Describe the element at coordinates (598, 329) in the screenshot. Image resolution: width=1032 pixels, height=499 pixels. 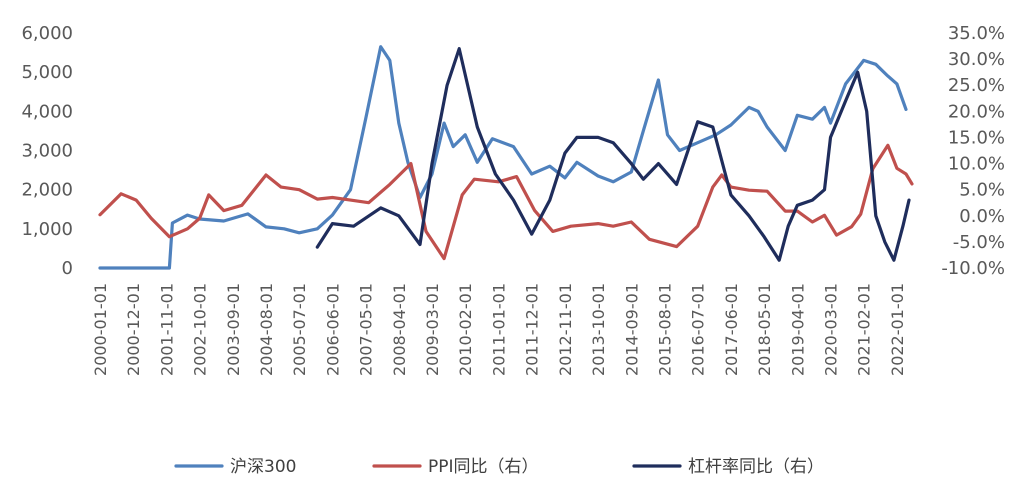
I see `x-axis-tick-label: 2013-10-01` at that location.